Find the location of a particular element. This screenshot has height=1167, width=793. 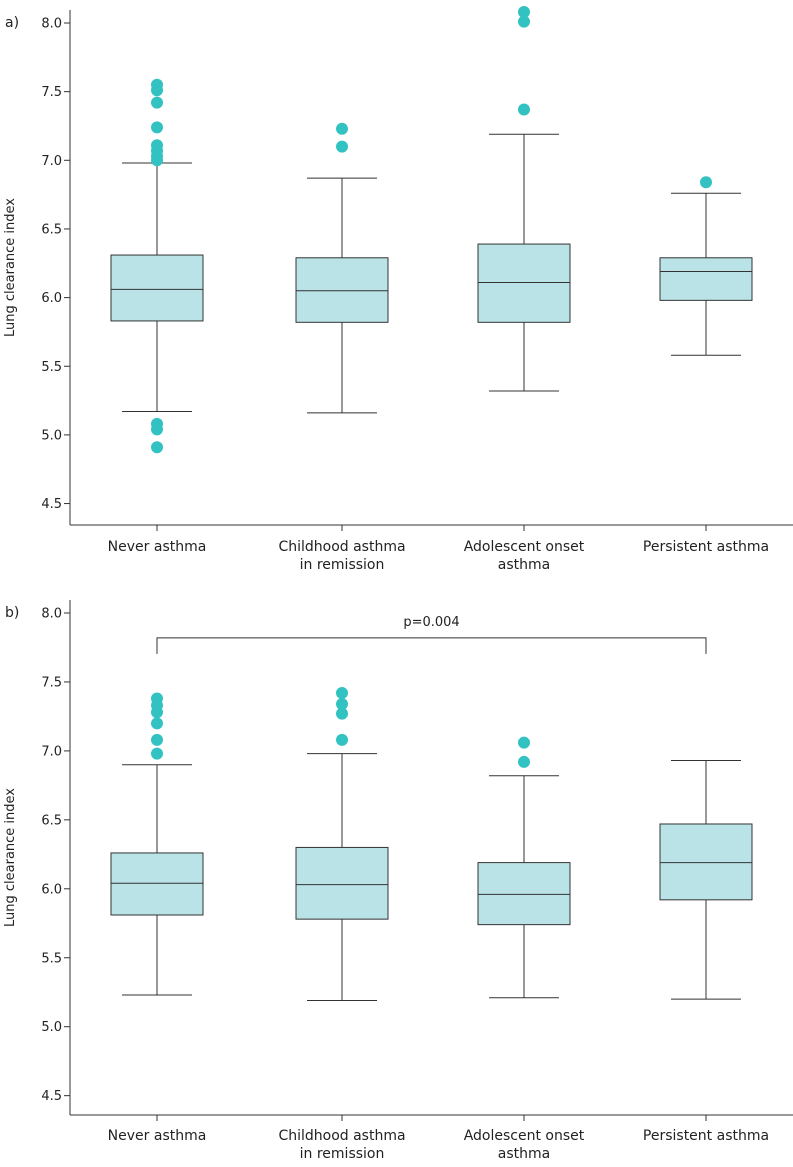

p-value-label: p=0.004 is located at coordinates (431, 622).